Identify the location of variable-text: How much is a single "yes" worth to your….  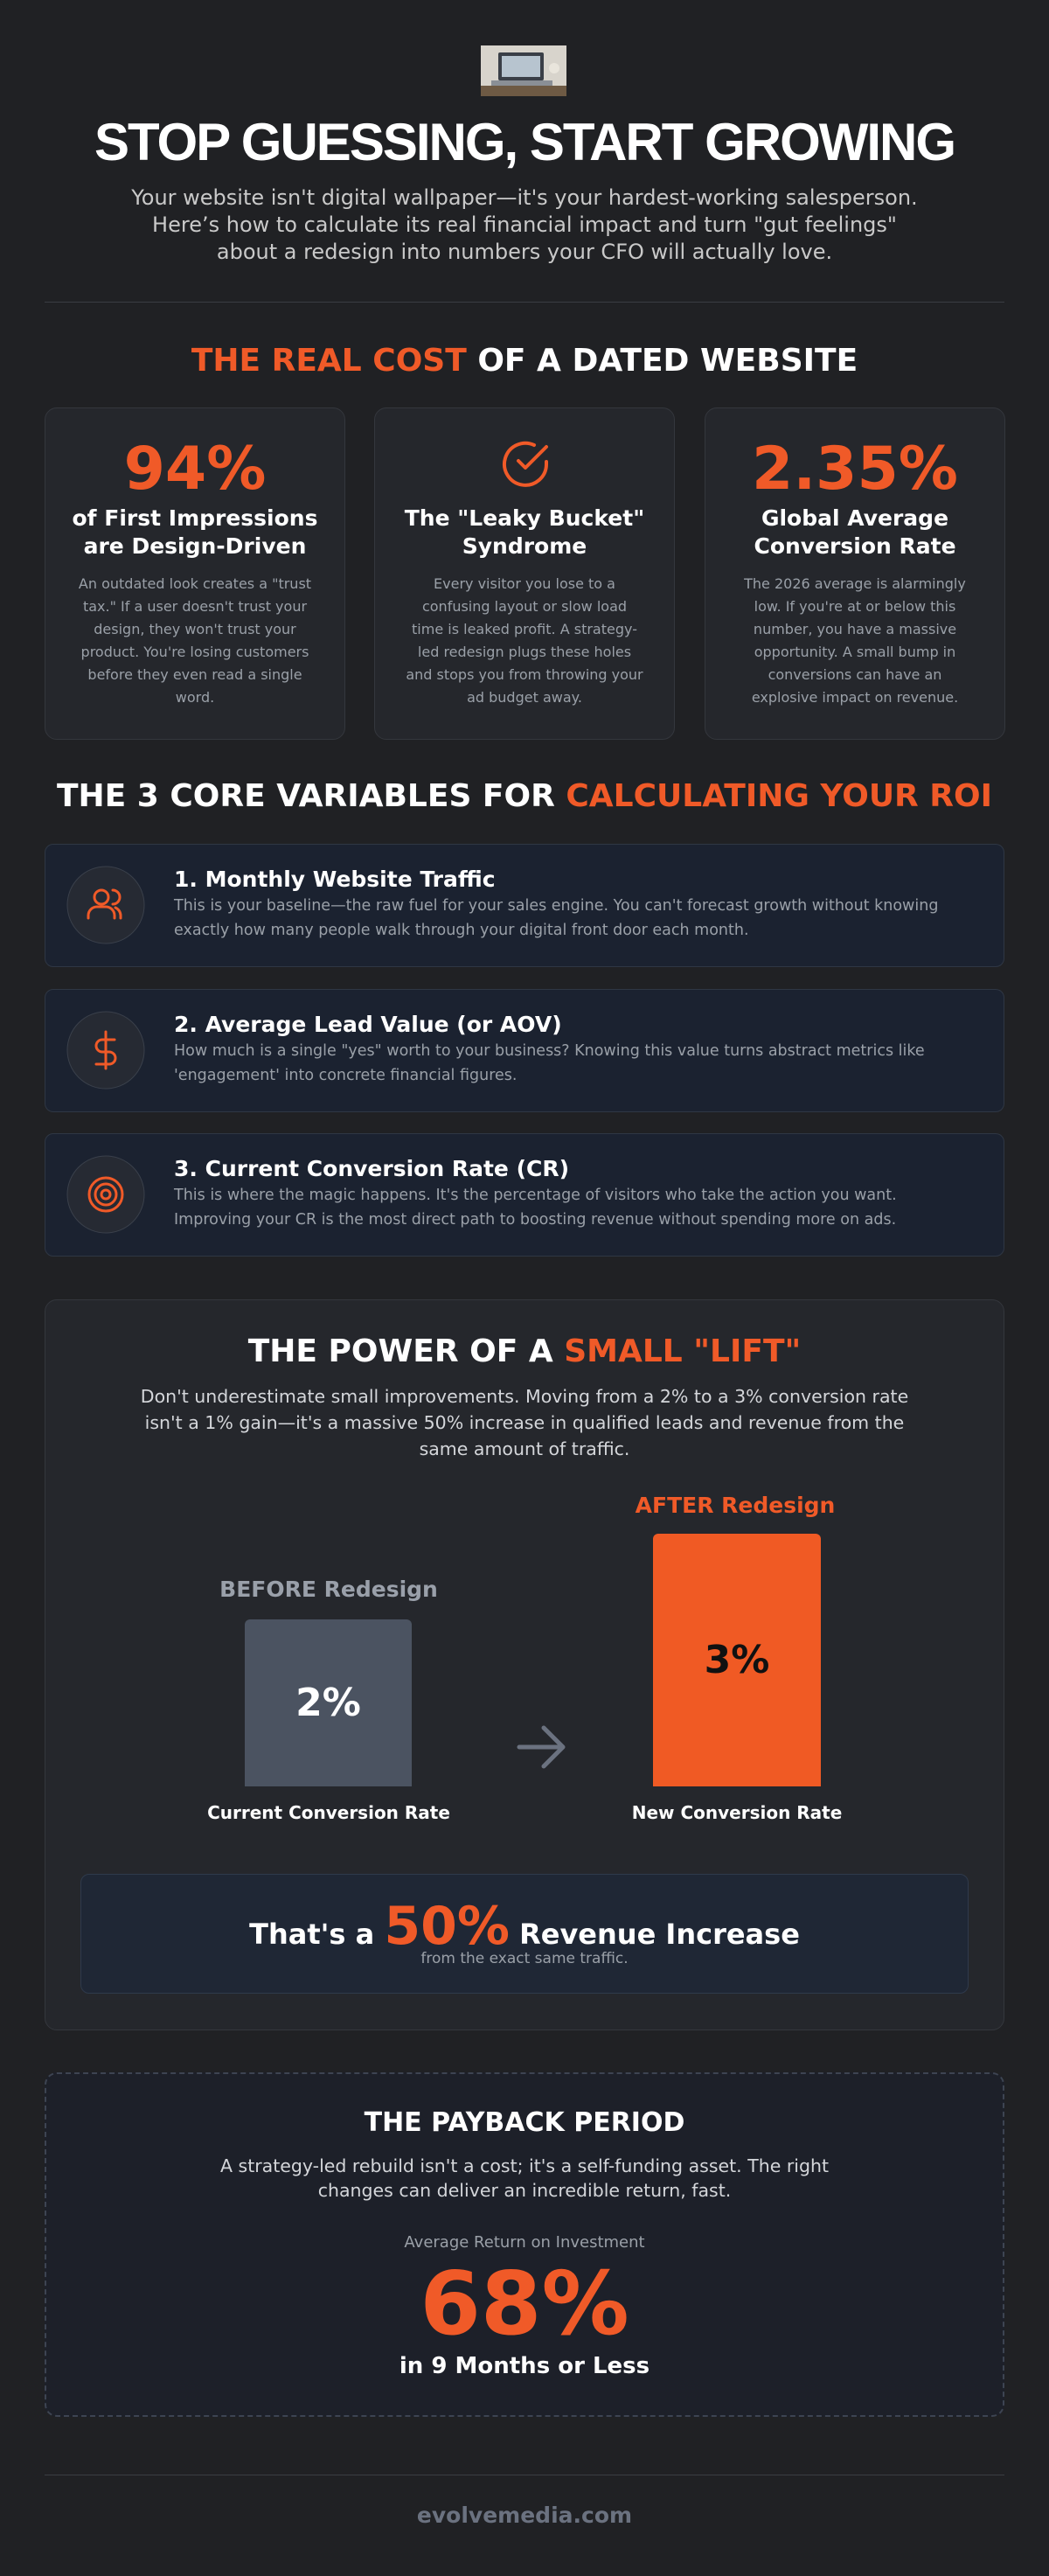
(549, 1063).